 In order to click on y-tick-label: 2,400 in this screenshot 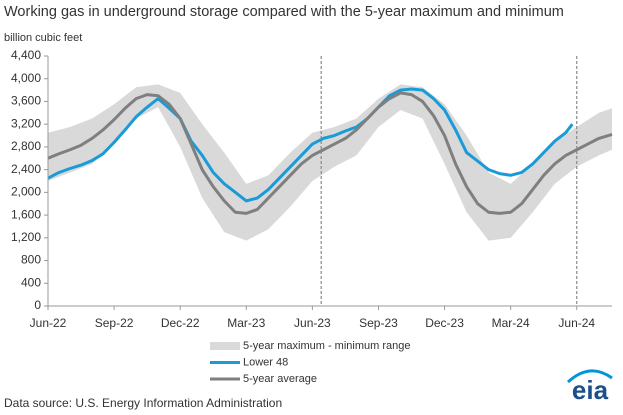, I will do `click(26, 169)`.